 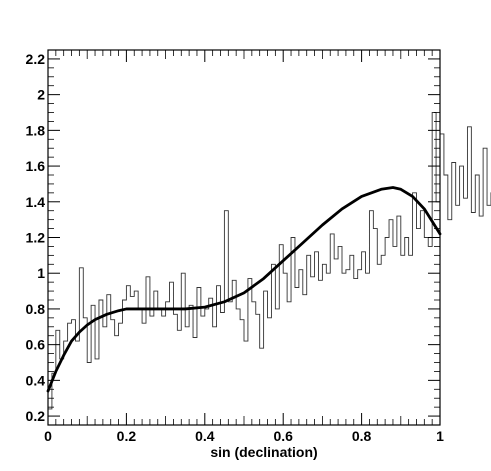 What do you see at coordinates (36, 380) in the screenshot?
I see `y-tick-label: 0.4` at bounding box center [36, 380].